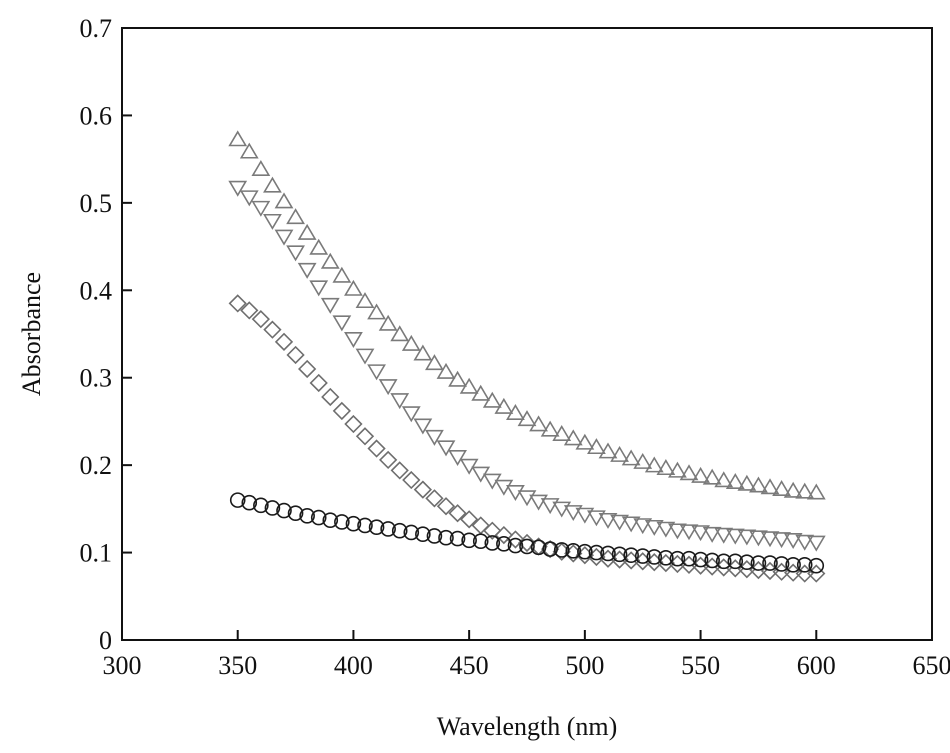  I want to click on series-circle, so click(527, 533).